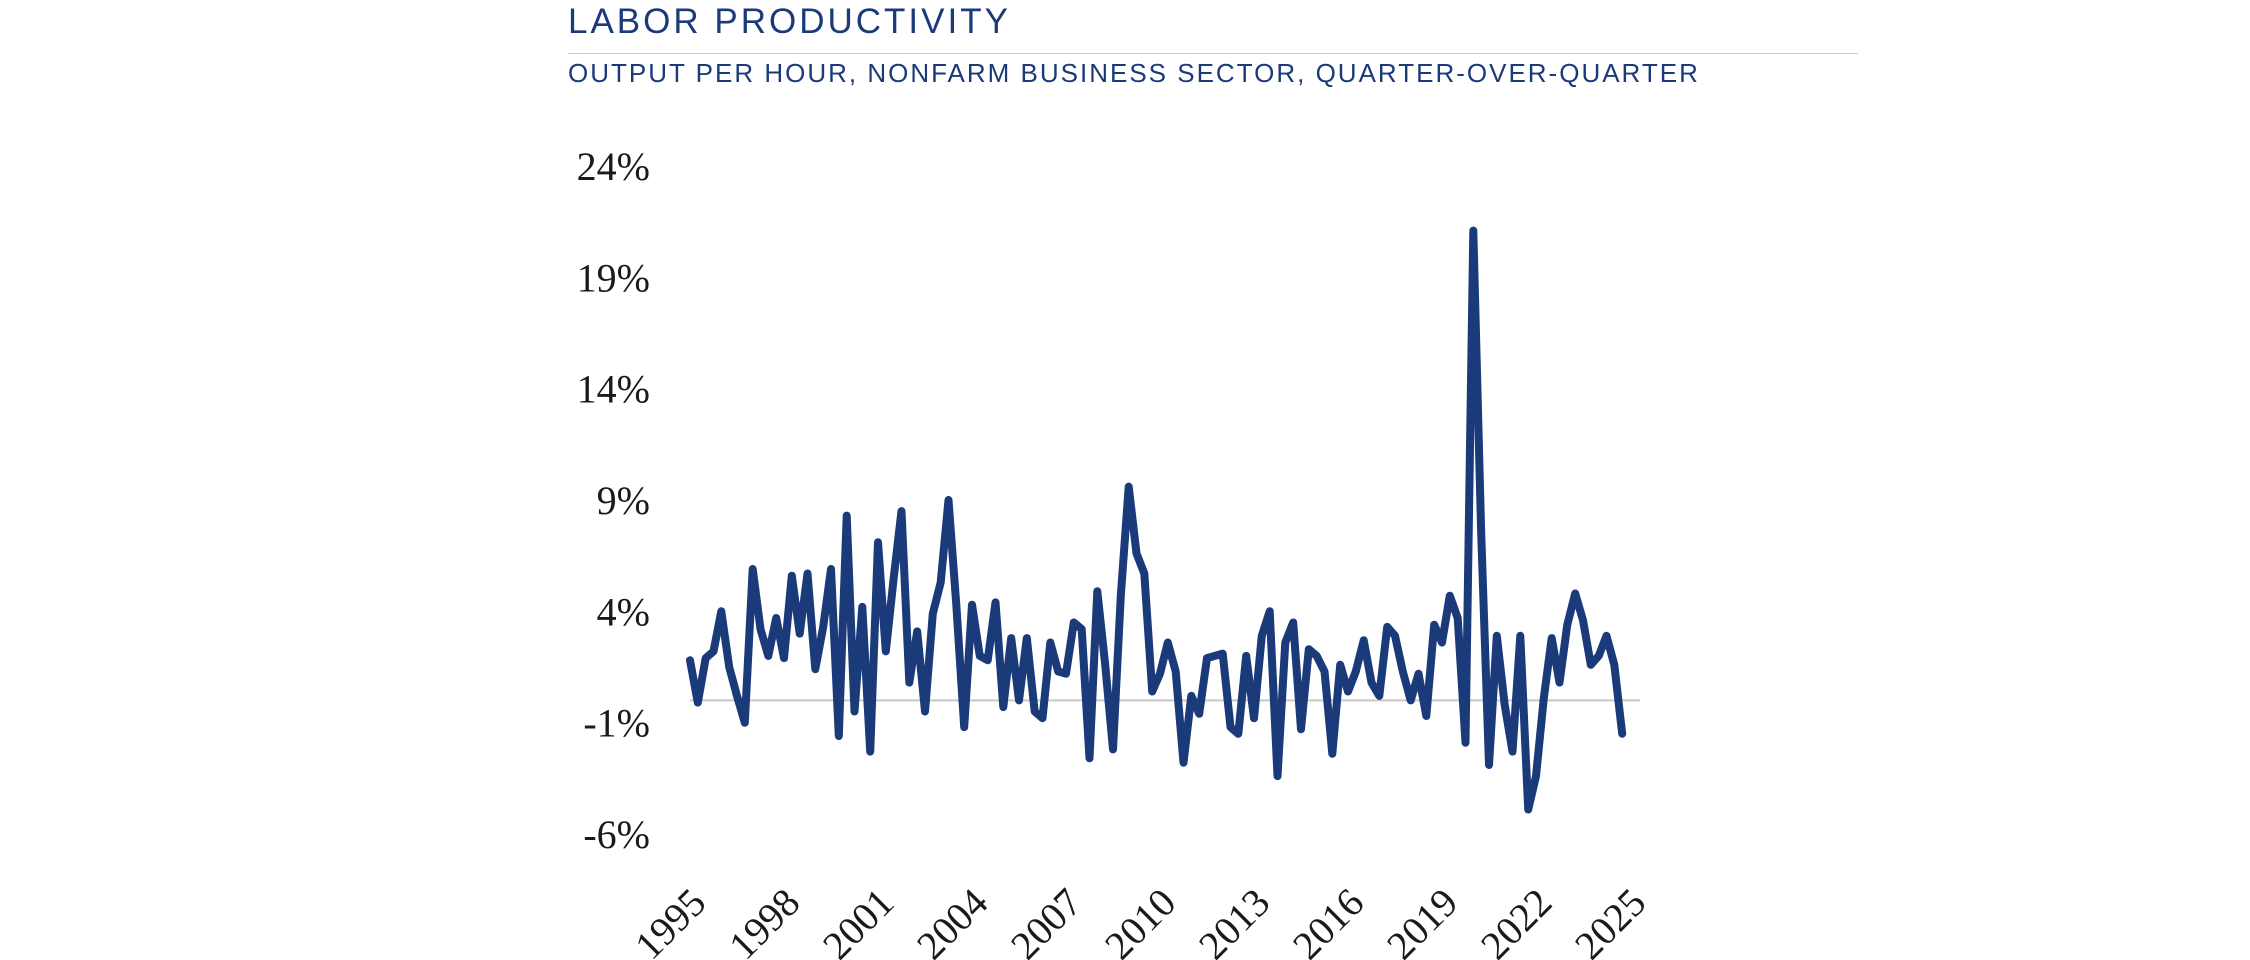  Describe the element at coordinates (616, 723) in the screenshot. I see `y-tick-label: -1%` at that location.